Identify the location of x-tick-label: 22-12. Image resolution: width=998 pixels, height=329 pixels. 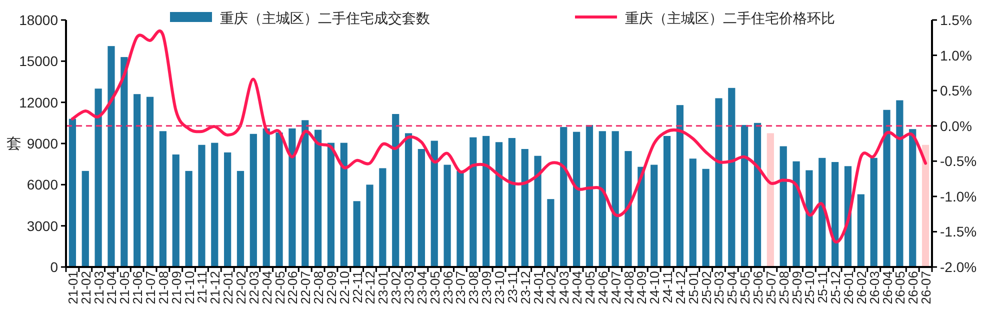
(370, 287).